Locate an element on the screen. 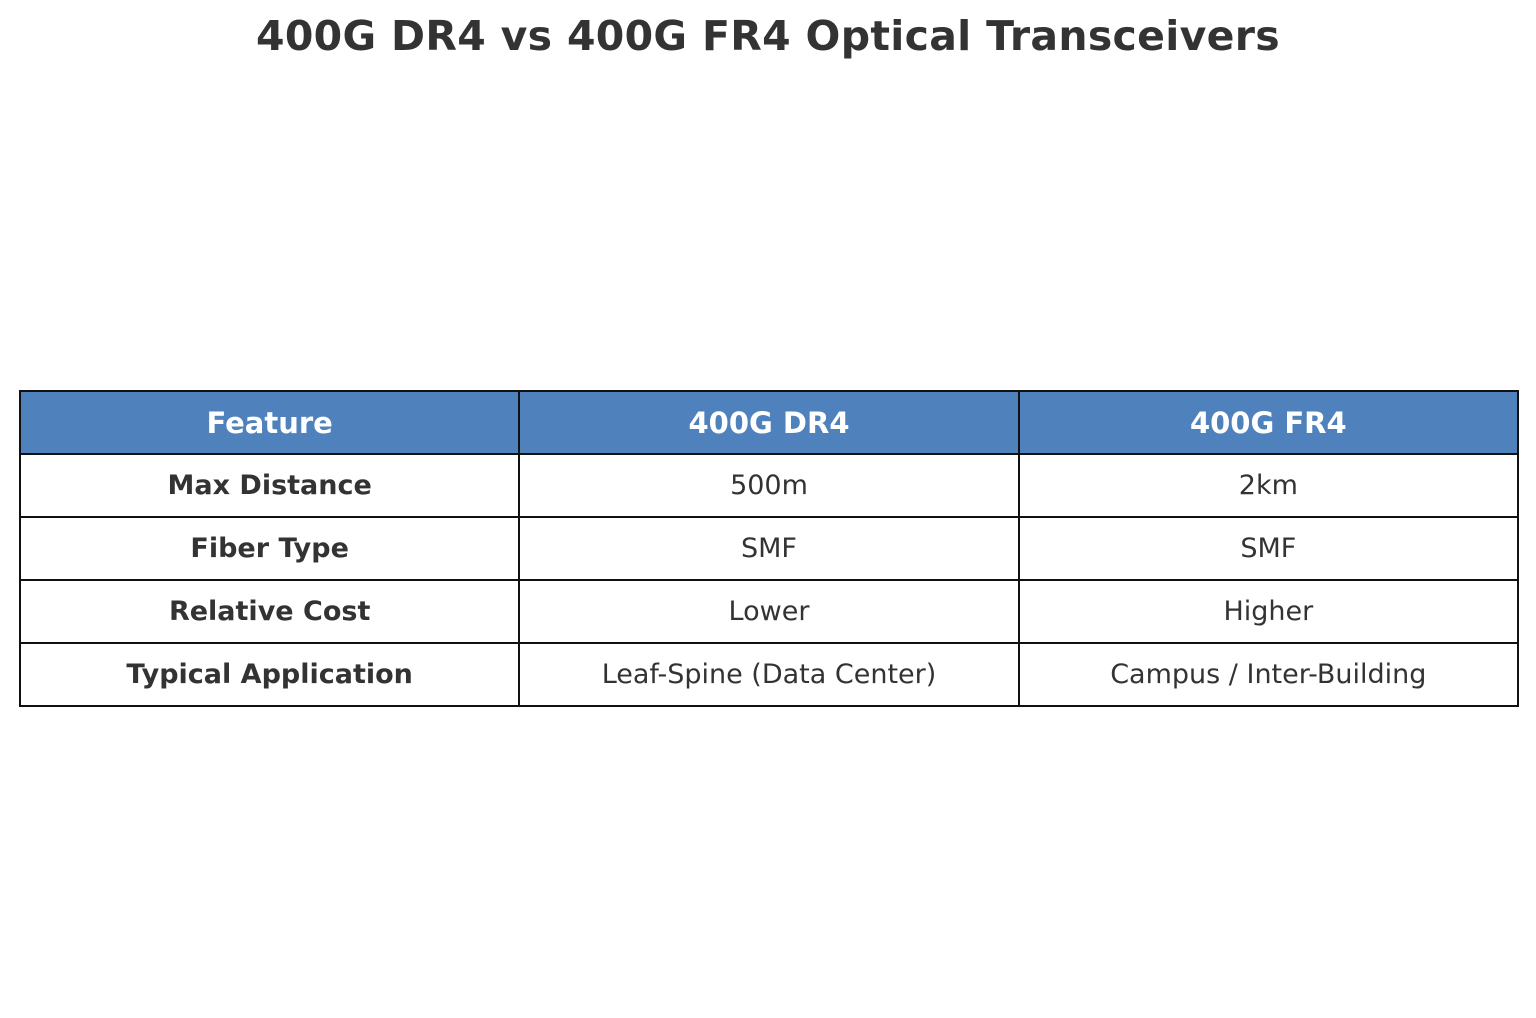 This screenshot has width=1536, height=1018. dr4-cell: SMF is located at coordinates (769, 548).